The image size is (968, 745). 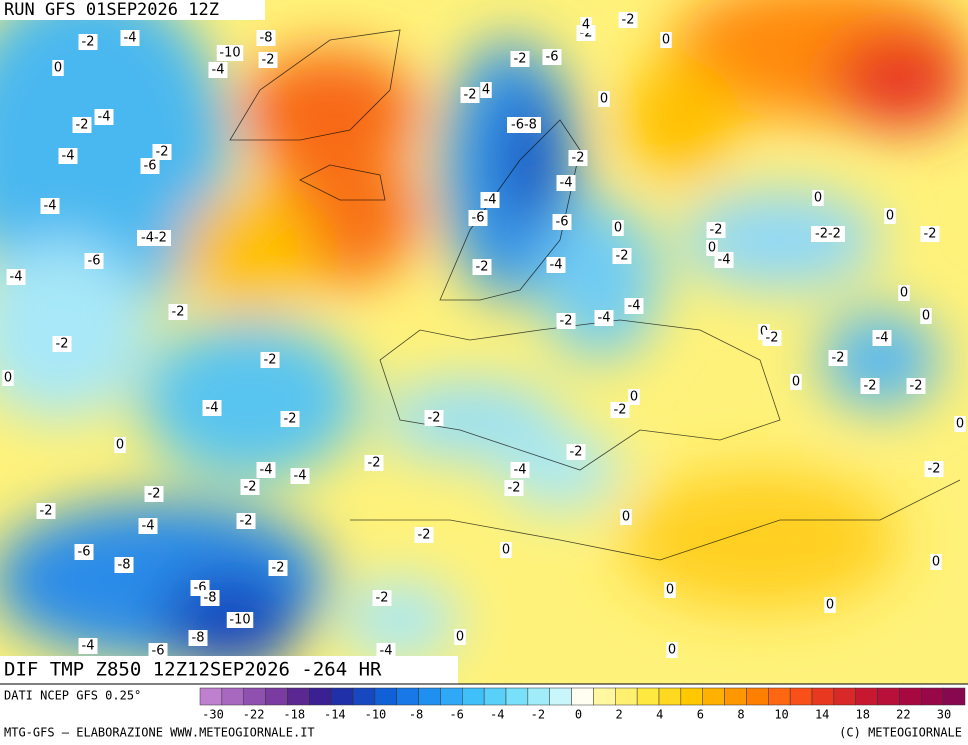 I want to click on contour-label: -10, so click(x=239, y=620).